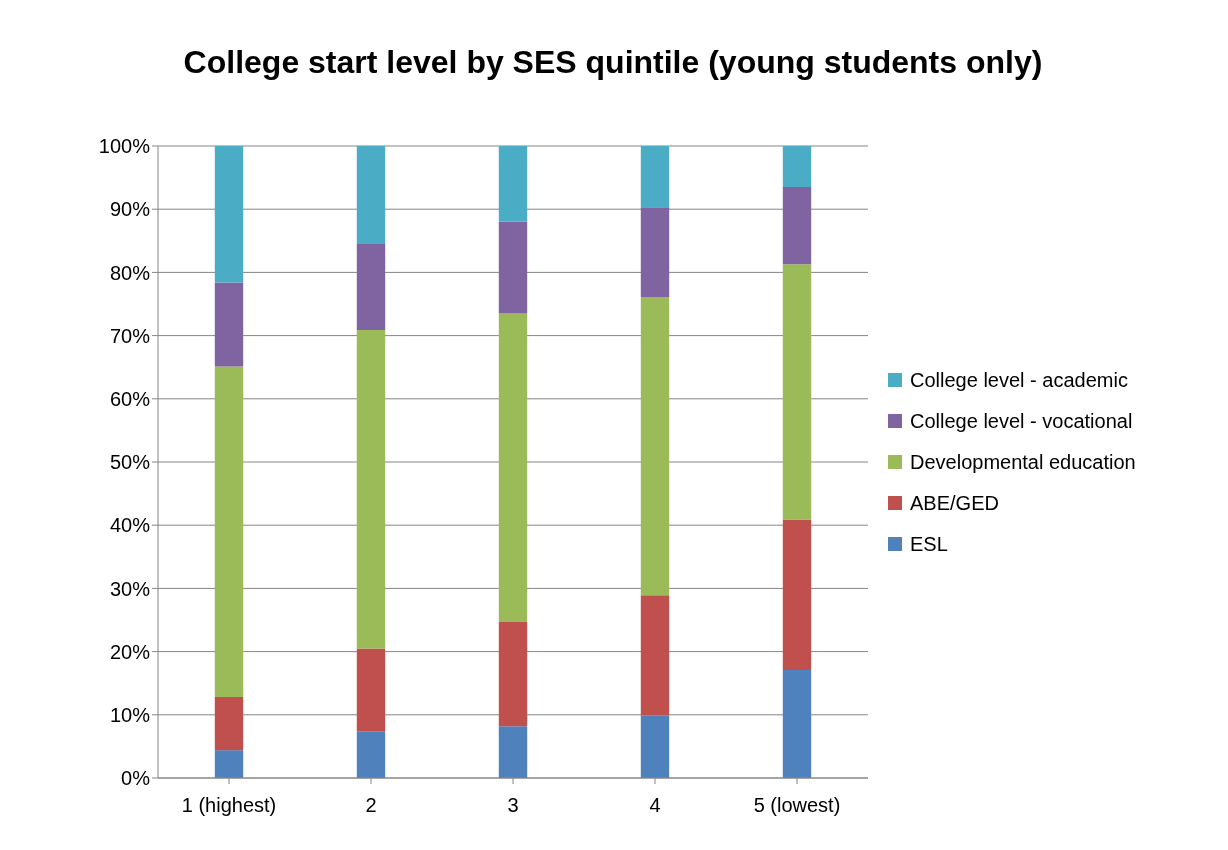  What do you see at coordinates (130, 272) in the screenshot?
I see `y-tick-label: 80%` at bounding box center [130, 272].